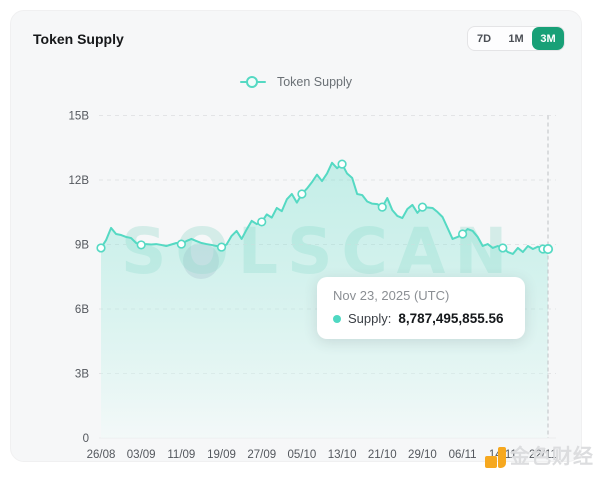  Describe the element at coordinates (314, 82) in the screenshot. I see `legend-label: Token Supply` at that location.